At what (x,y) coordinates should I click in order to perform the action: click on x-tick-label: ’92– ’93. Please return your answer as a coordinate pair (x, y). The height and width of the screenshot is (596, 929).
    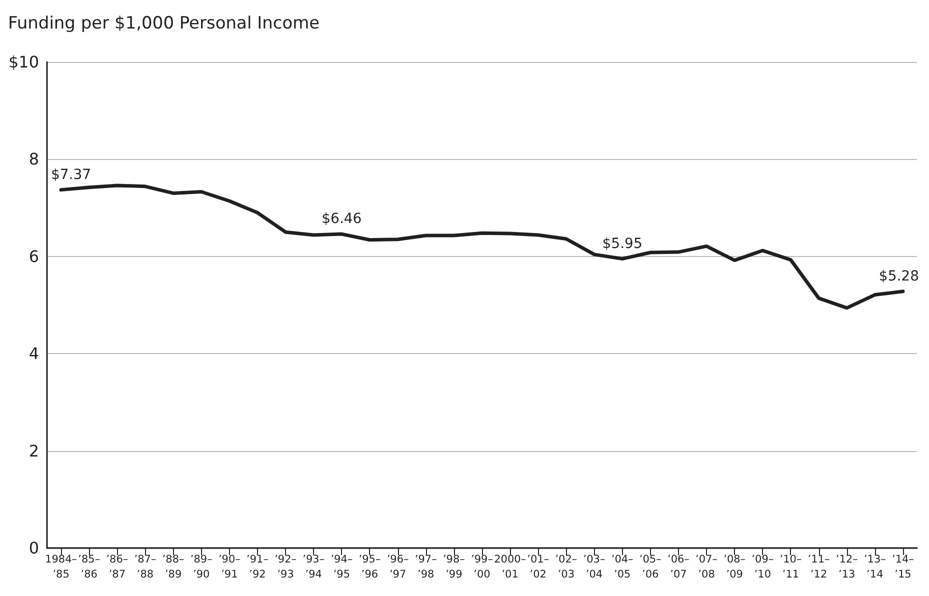
    Looking at the image, I should click on (285, 567).